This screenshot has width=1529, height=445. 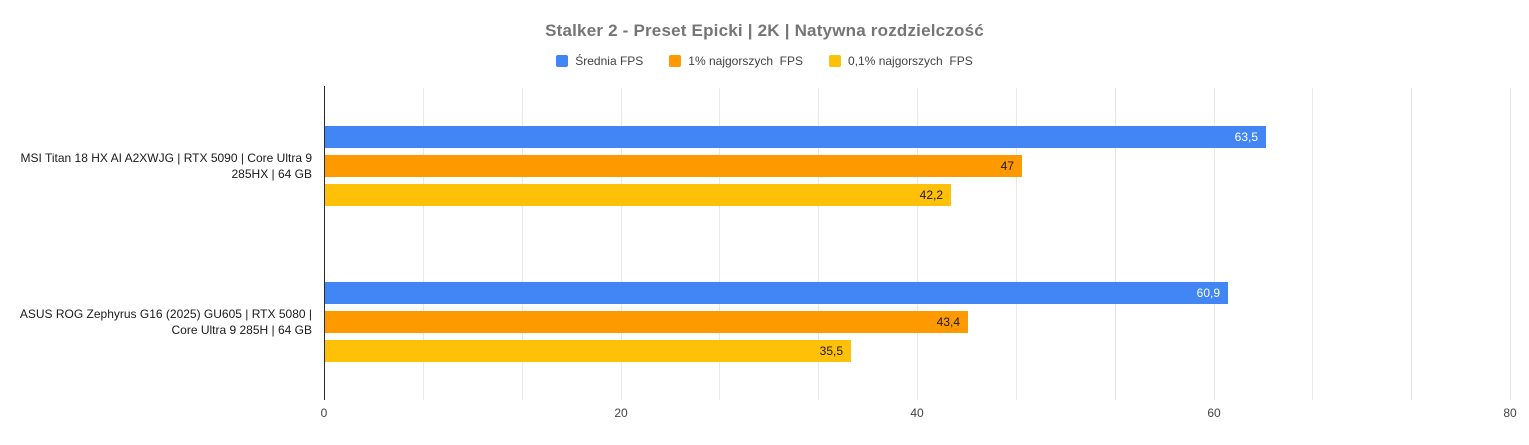 I want to click on legend-label: Średnia FPS, so click(x=609, y=61).